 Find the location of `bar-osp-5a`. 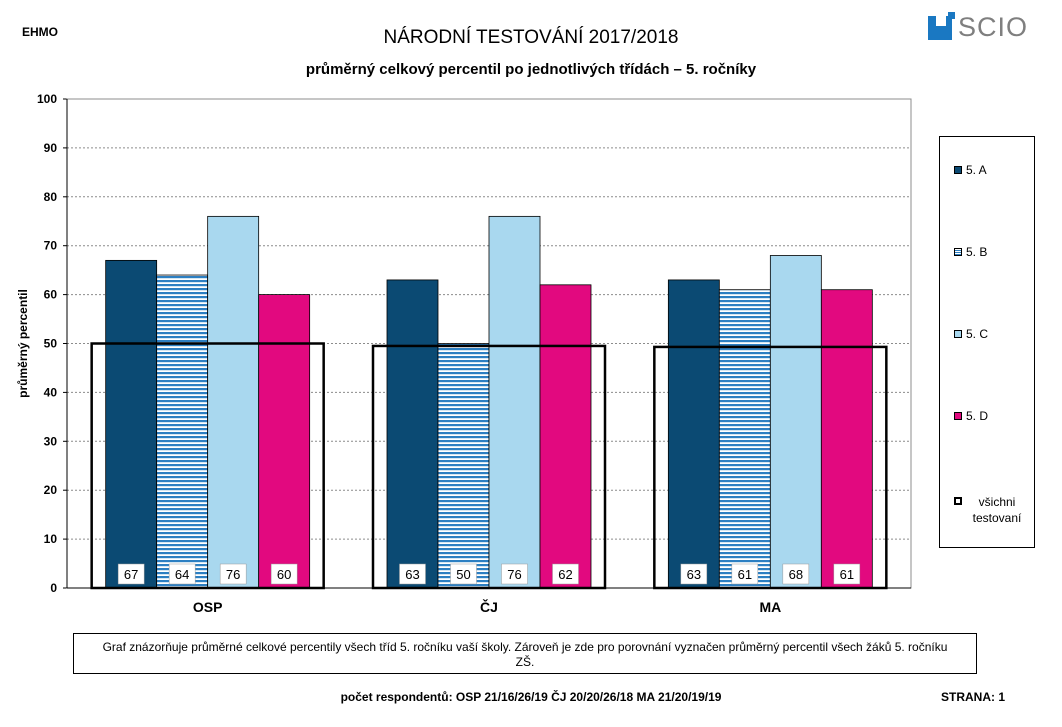

bar-osp-5a is located at coordinates (131, 424).